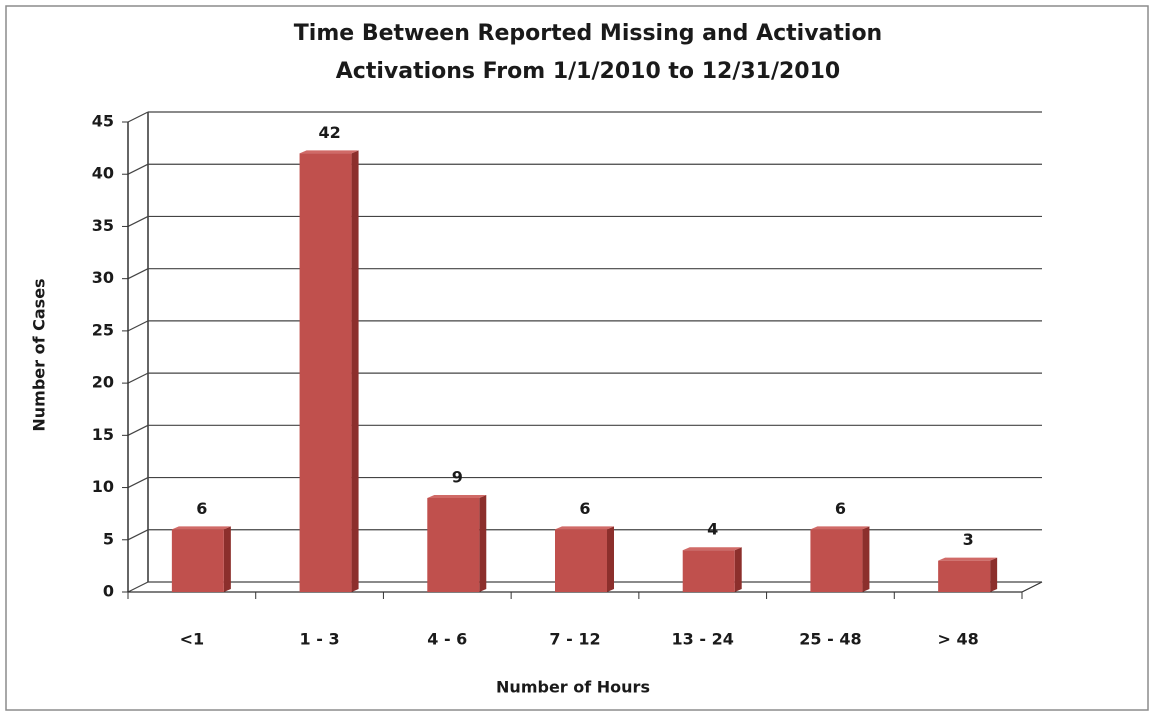 Image resolution: width=1155 pixels, height=721 pixels. I want to click on value-label: 9, so click(457, 477).